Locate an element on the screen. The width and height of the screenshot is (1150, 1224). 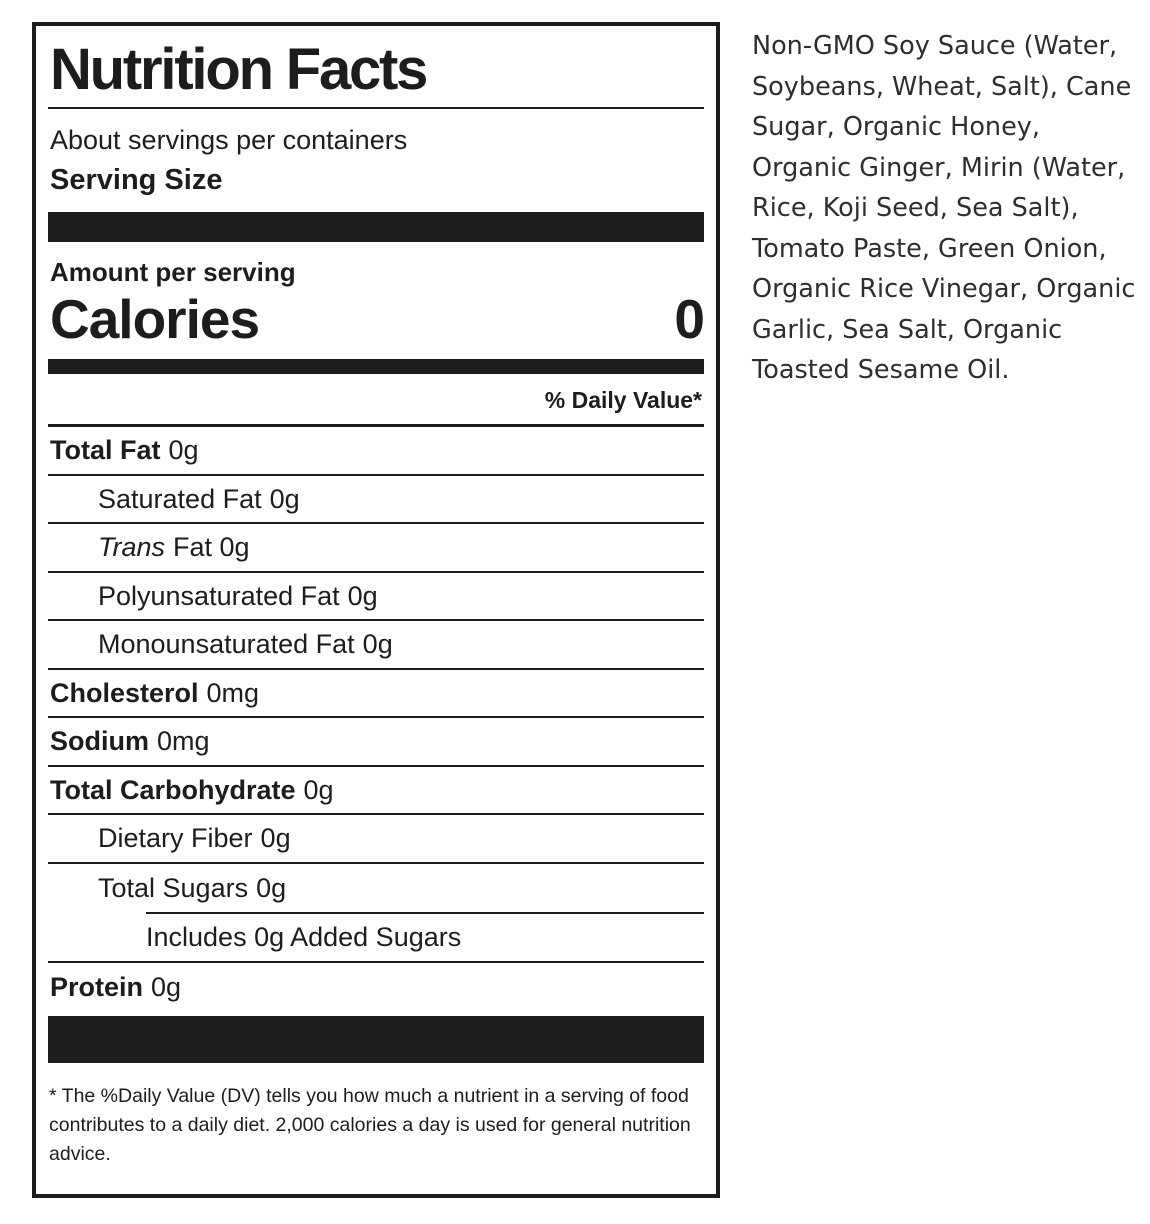
footer-black-bar is located at coordinates (376, 1040).